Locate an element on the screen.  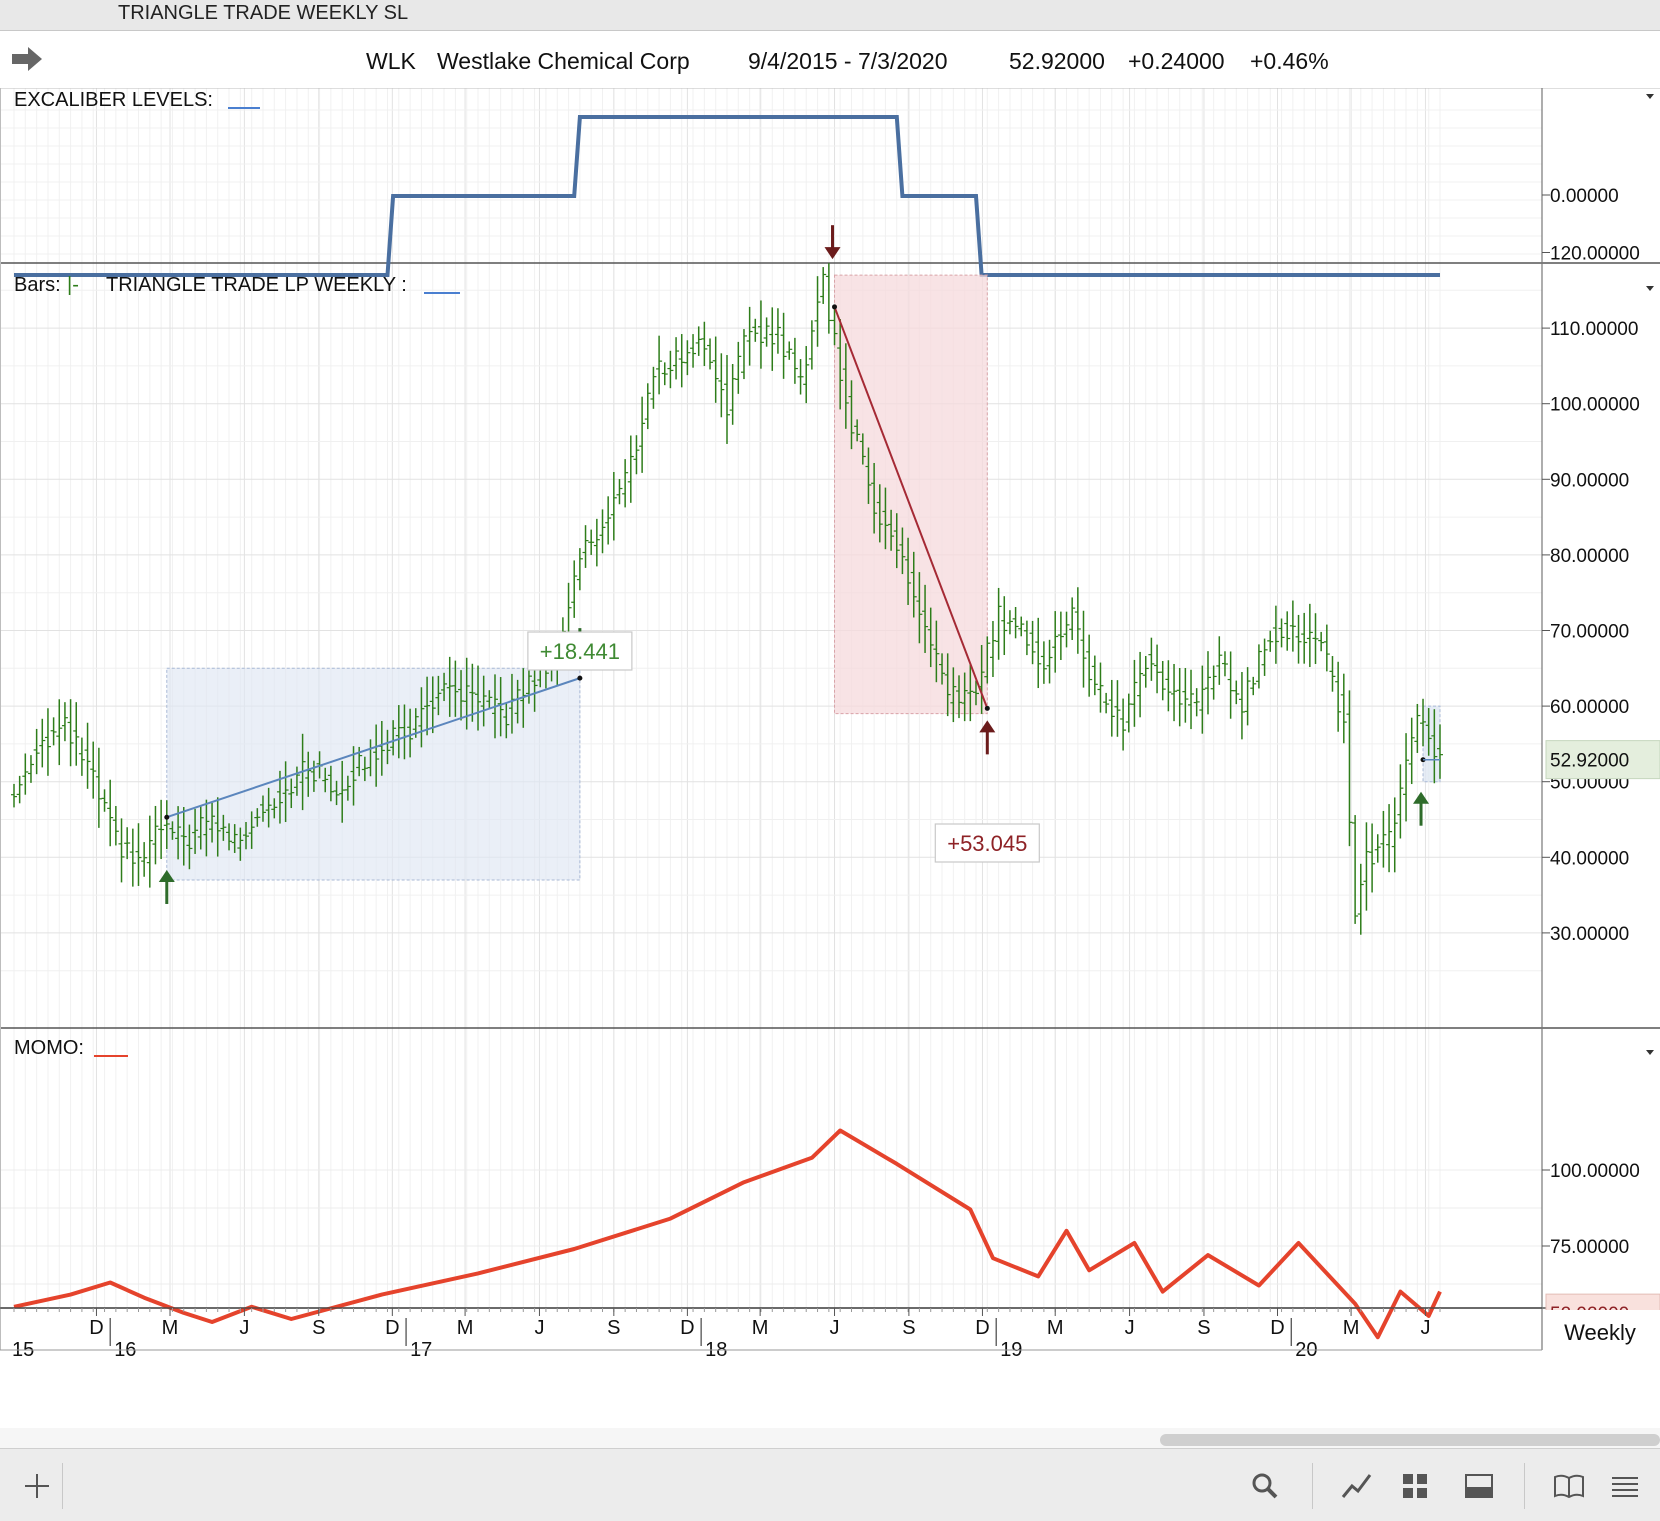
horizontal-scrollbar is located at coordinates (1410, 1440).